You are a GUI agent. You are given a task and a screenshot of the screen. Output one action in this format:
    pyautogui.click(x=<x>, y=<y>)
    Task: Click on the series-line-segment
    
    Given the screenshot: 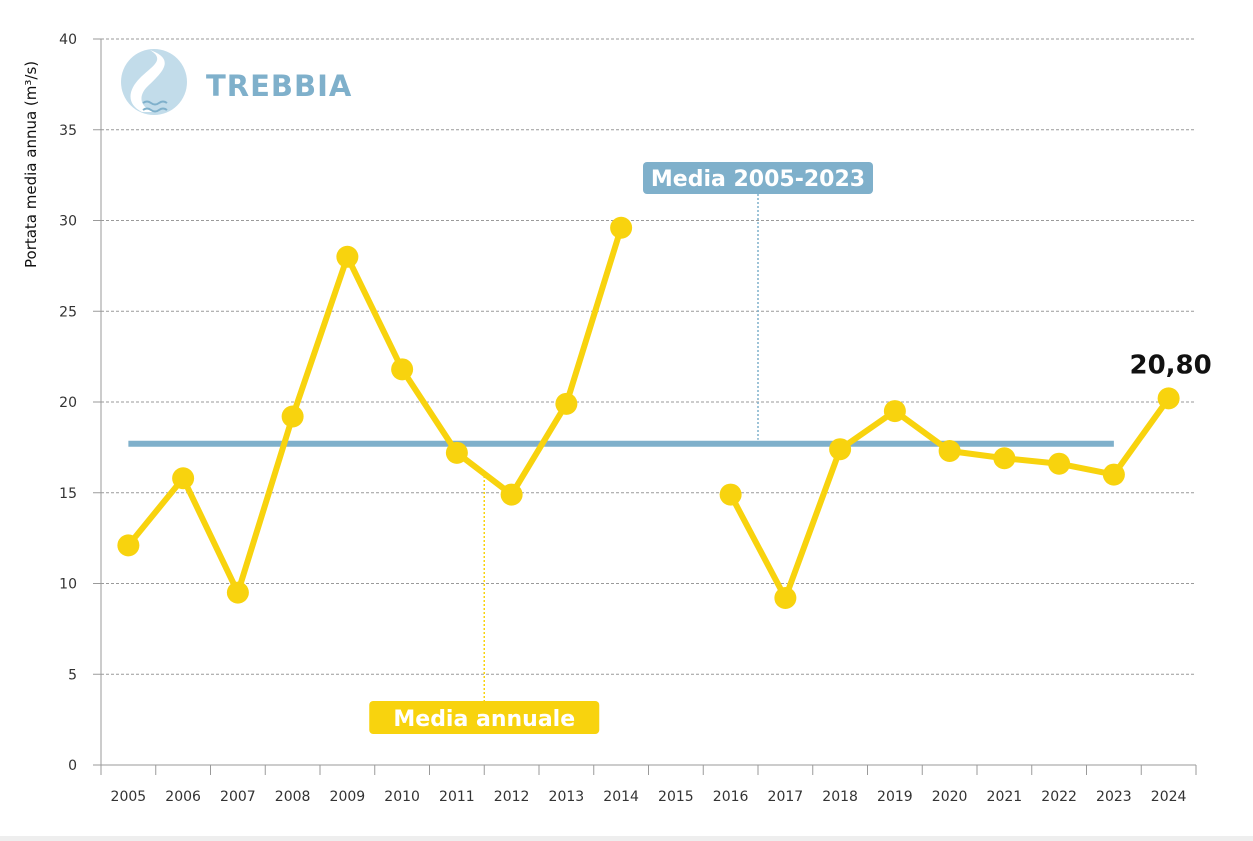 What is the action you would take?
    pyautogui.click(x=949, y=498)
    